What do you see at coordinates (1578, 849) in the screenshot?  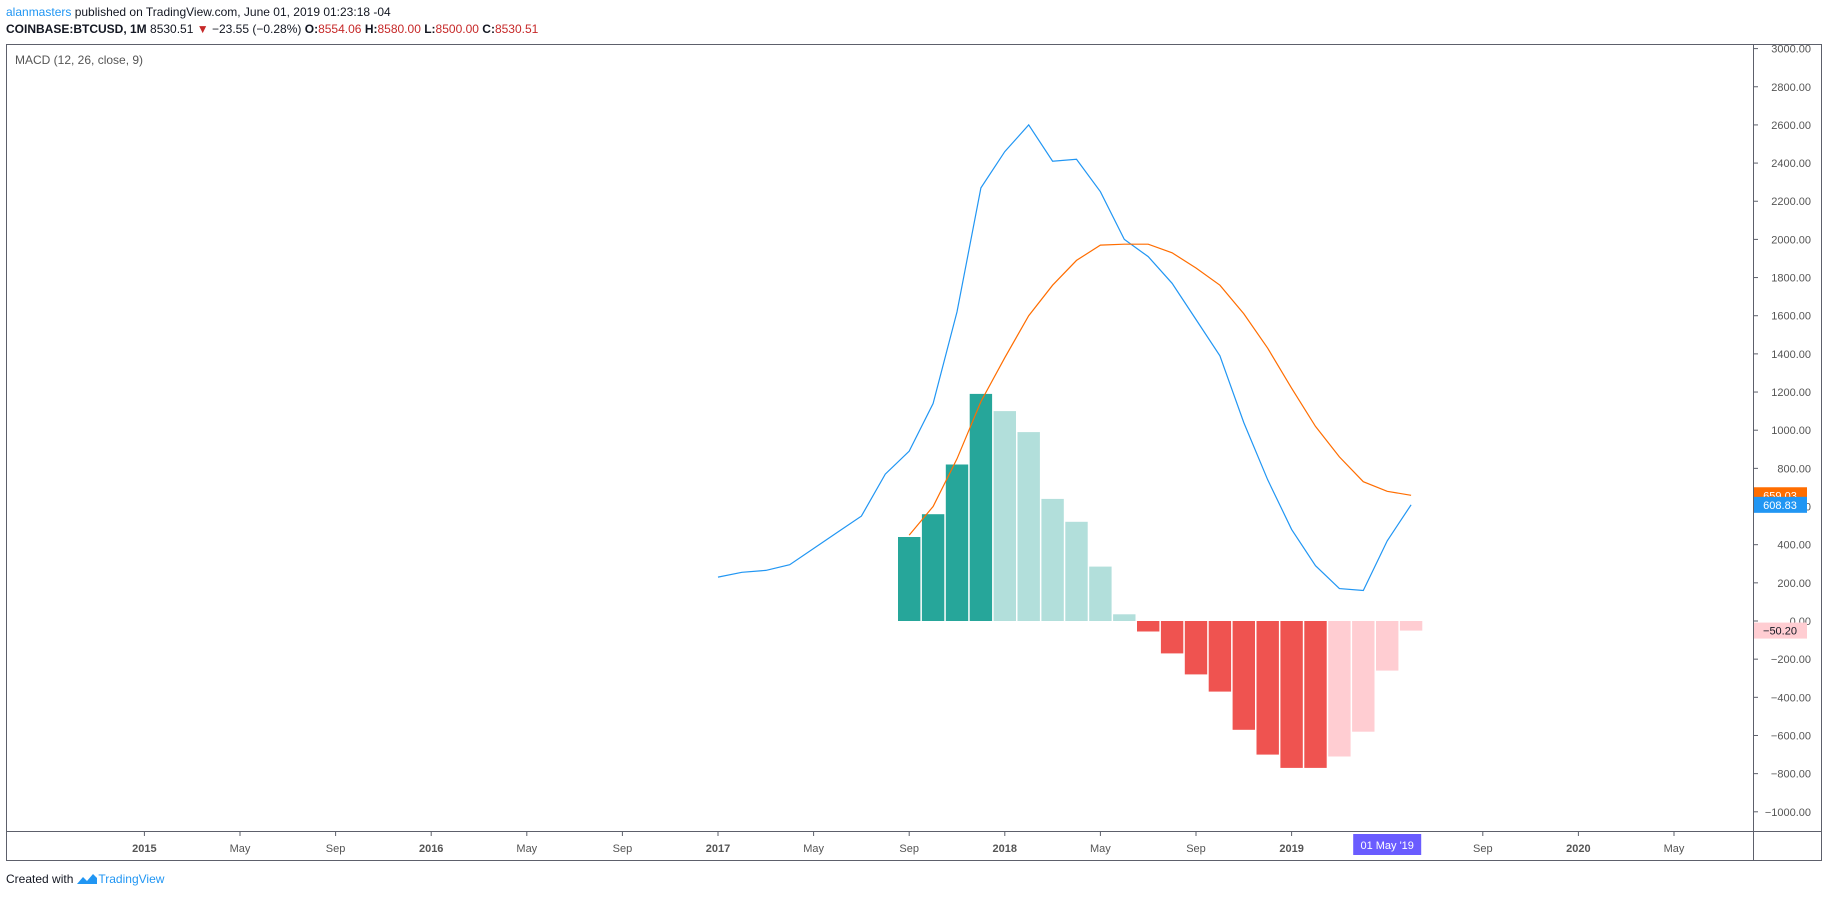 I see `x-tick-label: 2020` at bounding box center [1578, 849].